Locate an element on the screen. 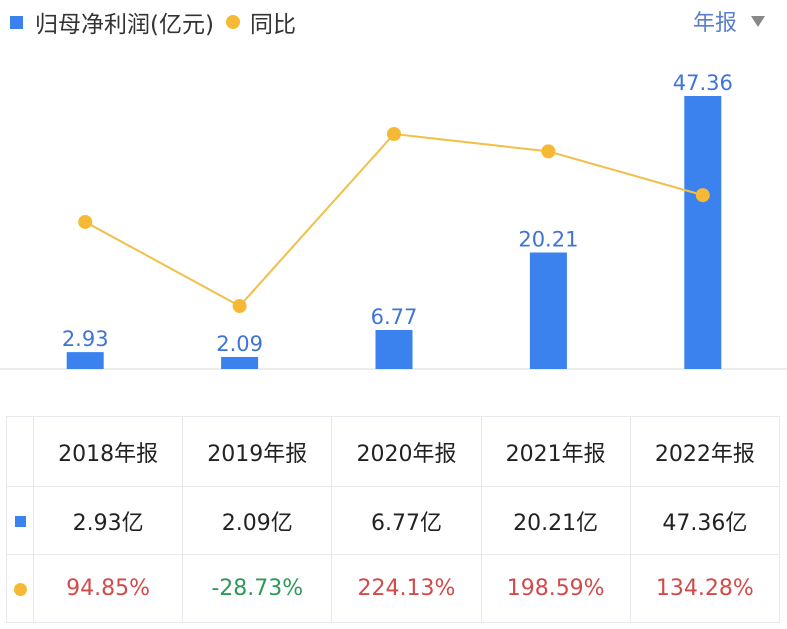 The width and height of the screenshot is (787, 629). table-cell: 20.21亿 is located at coordinates (555, 520).